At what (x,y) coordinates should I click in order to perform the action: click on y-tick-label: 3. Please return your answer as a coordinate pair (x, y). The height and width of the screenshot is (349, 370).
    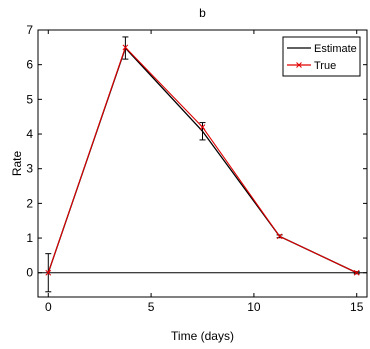
    Looking at the image, I should click on (29, 169).